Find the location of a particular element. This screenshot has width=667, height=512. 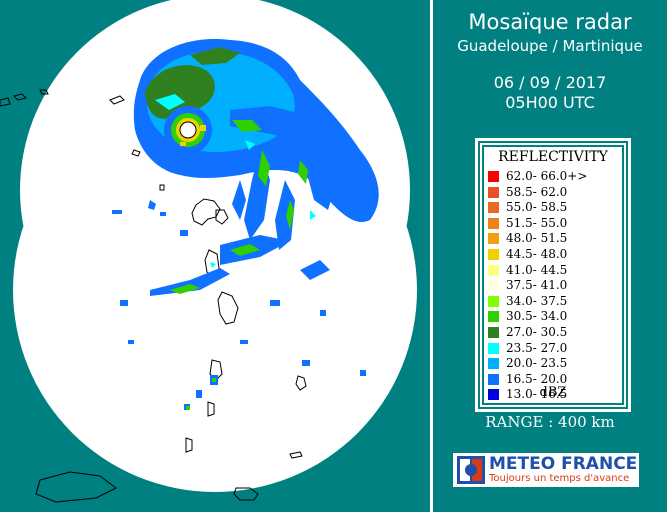

legend-range-label: 41.0- 44.5 is located at coordinates (537, 269).